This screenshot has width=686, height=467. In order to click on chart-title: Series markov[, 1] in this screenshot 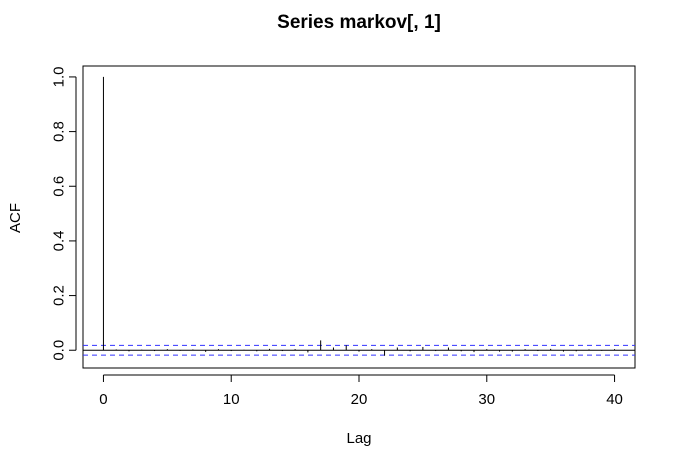, I will do `click(359, 22)`.